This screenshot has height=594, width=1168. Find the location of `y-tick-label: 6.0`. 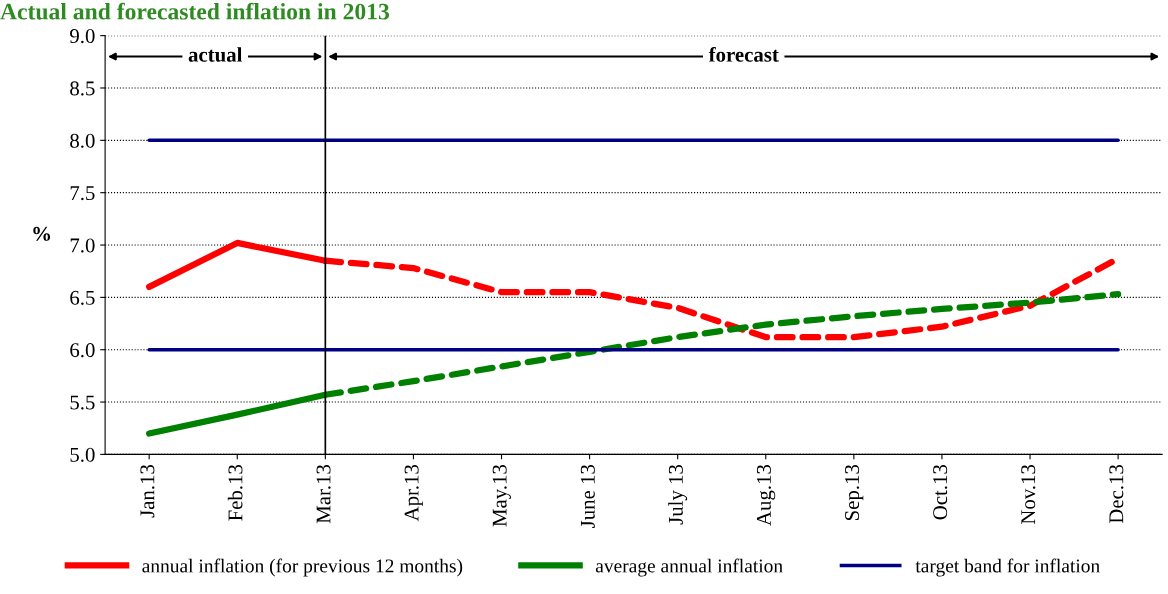

y-tick-label: 6.0 is located at coordinates (82, 350).